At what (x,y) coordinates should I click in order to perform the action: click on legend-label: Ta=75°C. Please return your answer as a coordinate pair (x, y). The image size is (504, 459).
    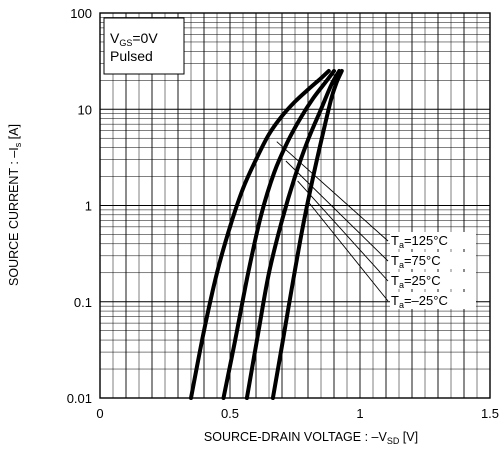
    Looking at the image, I should click on (416, 261).